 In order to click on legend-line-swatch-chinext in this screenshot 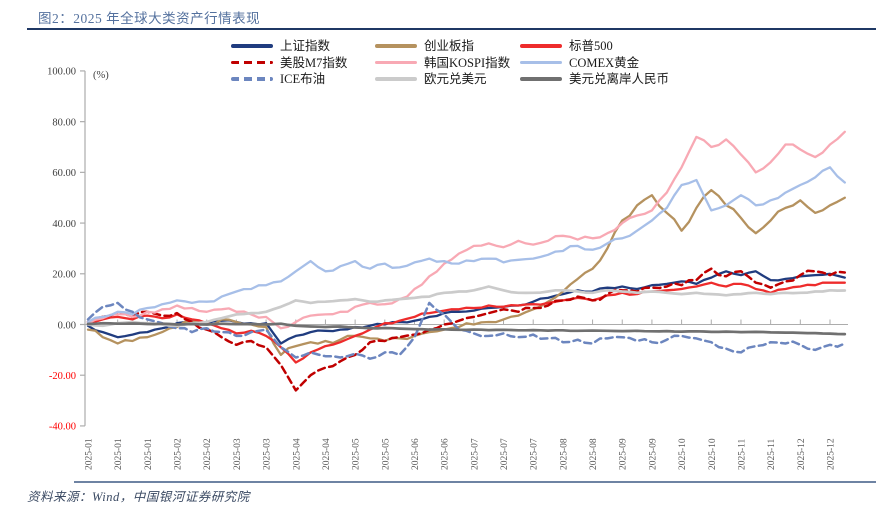, I will do `click(396, 46)`.